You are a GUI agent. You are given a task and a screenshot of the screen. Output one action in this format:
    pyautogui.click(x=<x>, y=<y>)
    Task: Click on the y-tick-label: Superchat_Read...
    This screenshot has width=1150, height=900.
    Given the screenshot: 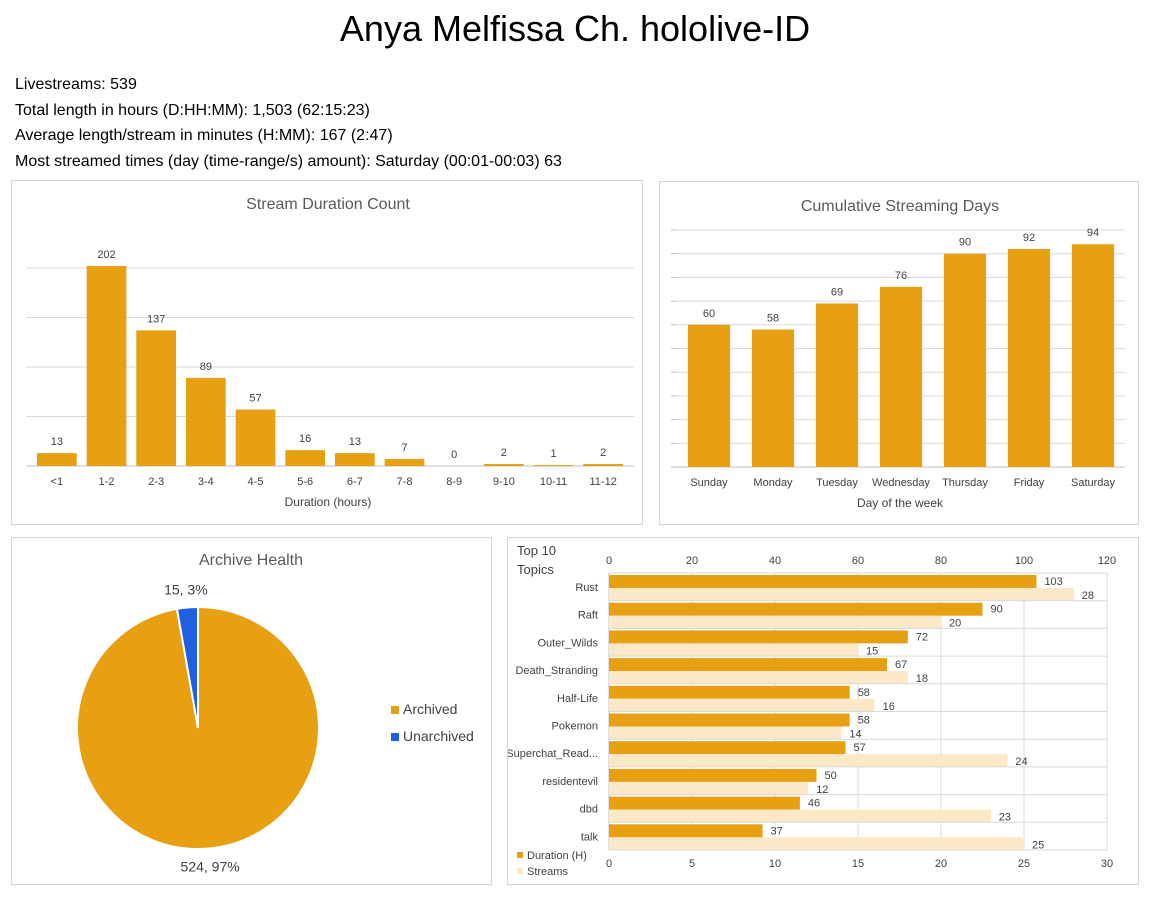 What is the action you would take?
    pyautogui.click(x=553, y=754)
    